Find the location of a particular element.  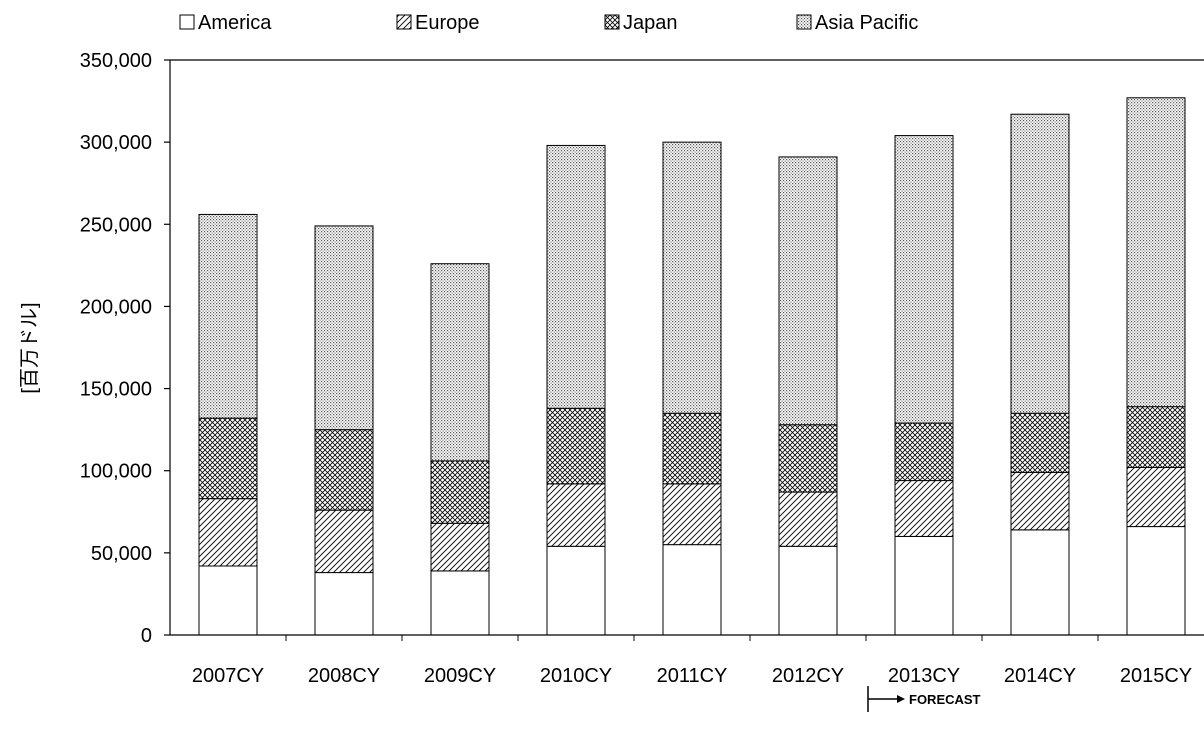

bar-america-2012cy is located at coordinates (808, 590).